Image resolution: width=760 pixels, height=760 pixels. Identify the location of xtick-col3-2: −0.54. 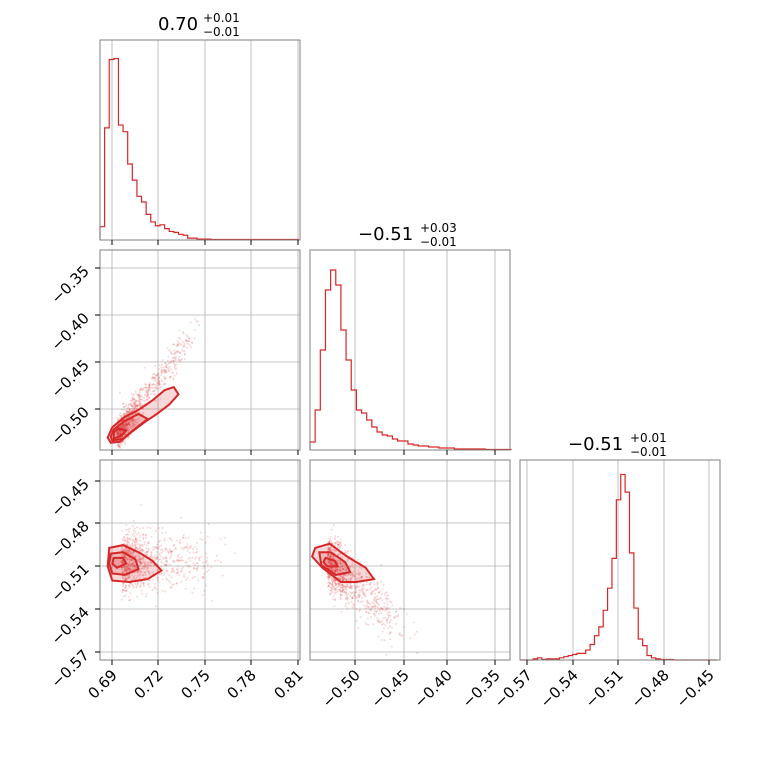
(559, 688).